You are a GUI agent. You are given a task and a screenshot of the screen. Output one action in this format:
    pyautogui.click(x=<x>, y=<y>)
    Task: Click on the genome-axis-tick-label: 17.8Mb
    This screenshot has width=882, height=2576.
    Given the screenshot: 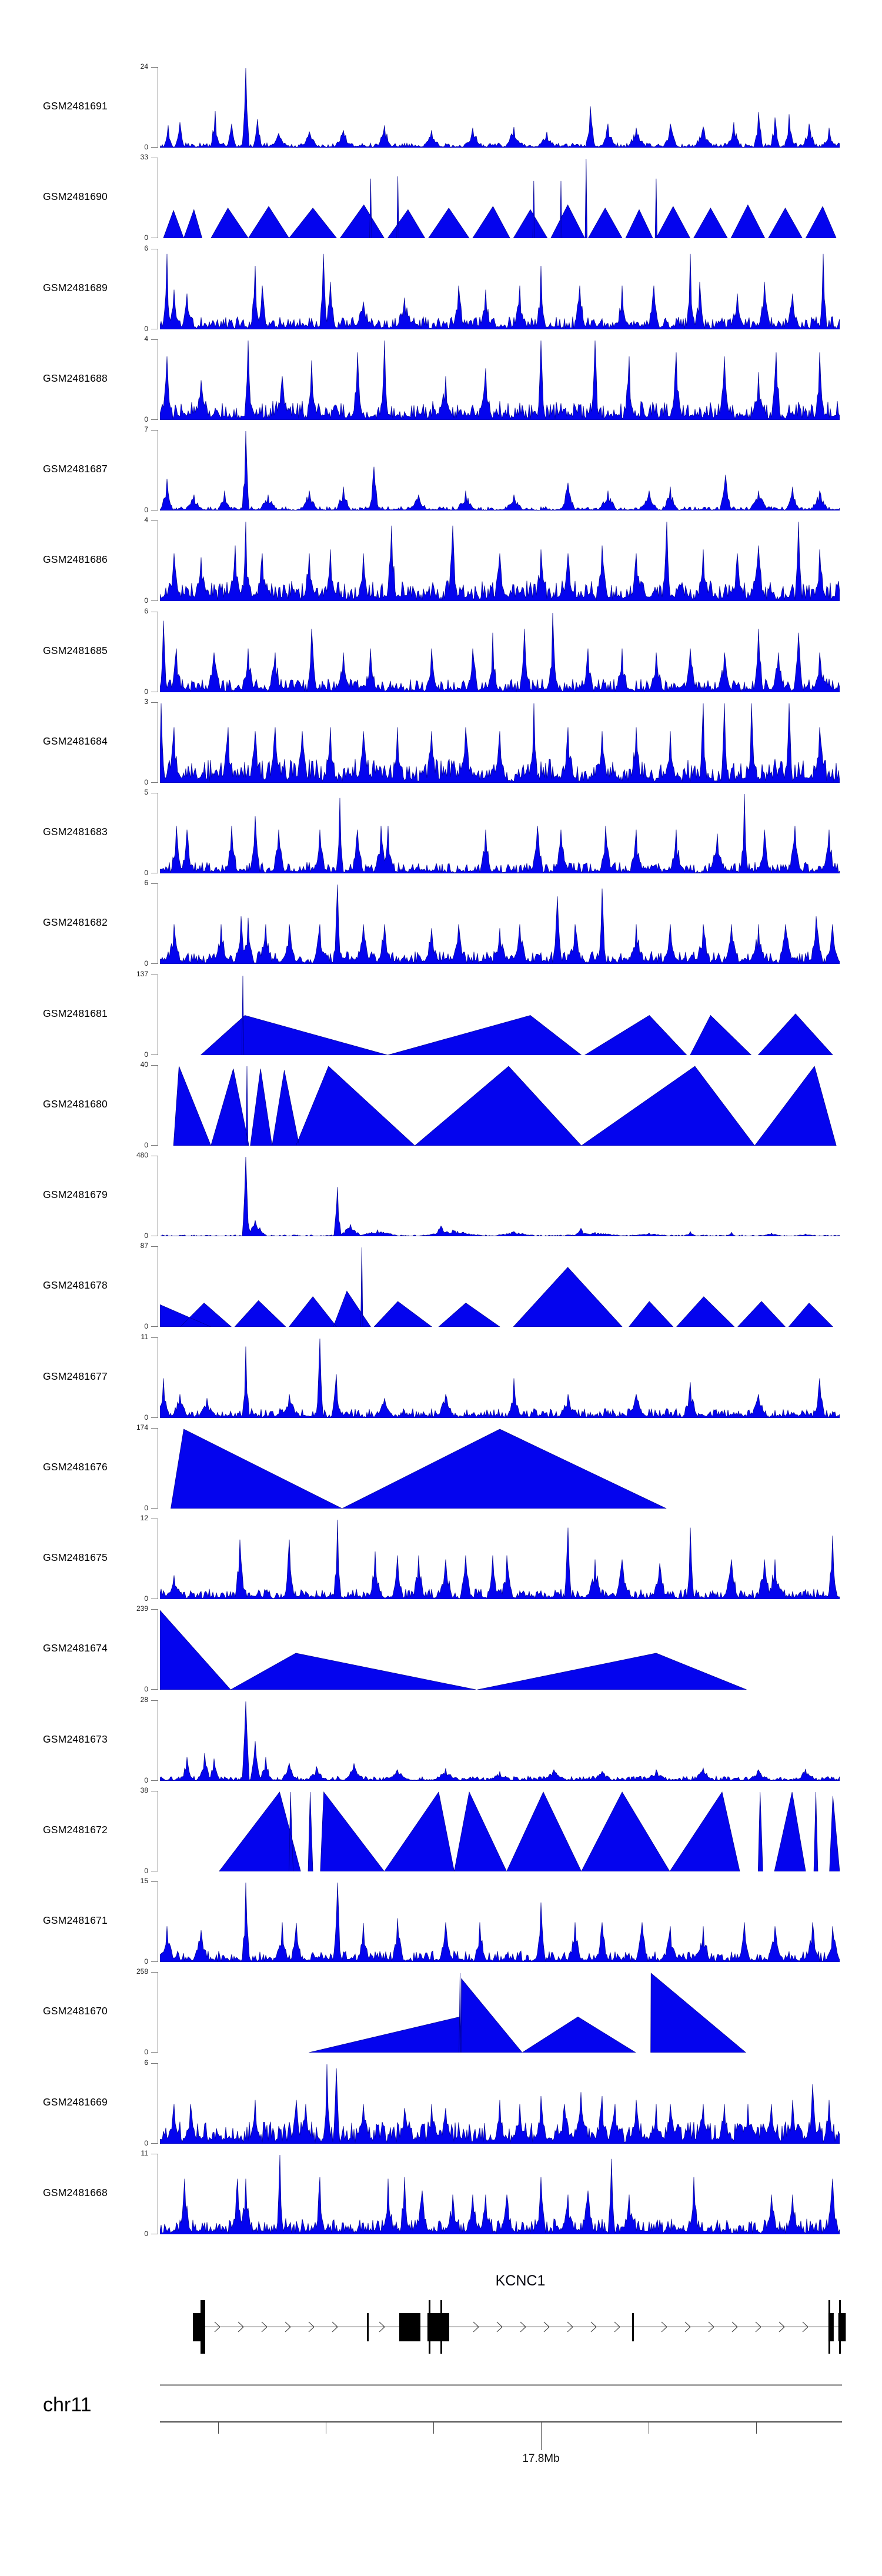 What is the action you would take?
    pyautogui.click(x=541, y=2458)
    